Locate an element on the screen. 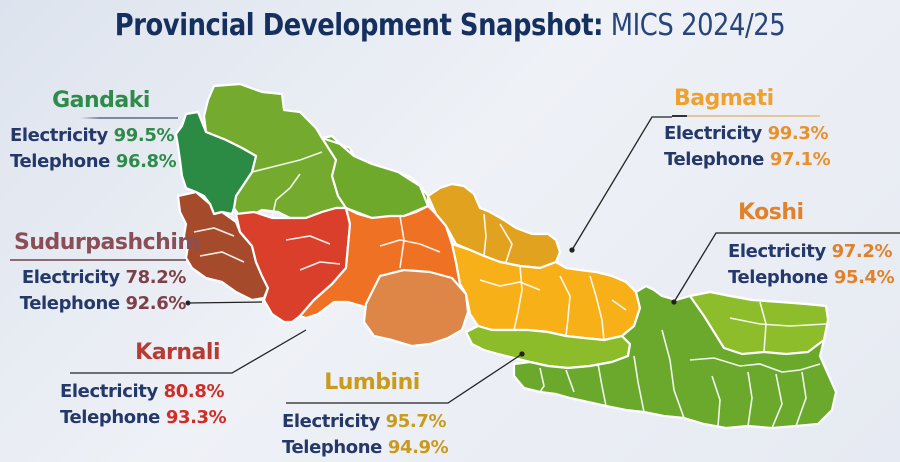 The width and height of the screenshot is (900, 462). lumbini-electricity: Electricity 95.7% is located at coordinates (364, 421).